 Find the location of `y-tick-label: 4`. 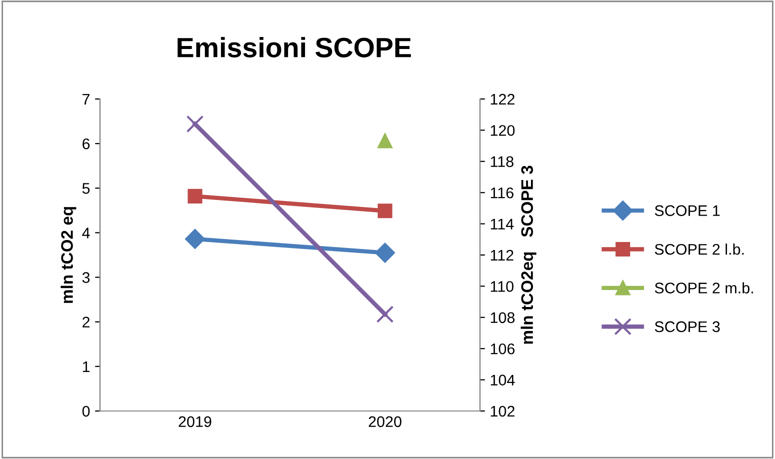

y-tick-label: 4 is located at coordinates (86, 233).